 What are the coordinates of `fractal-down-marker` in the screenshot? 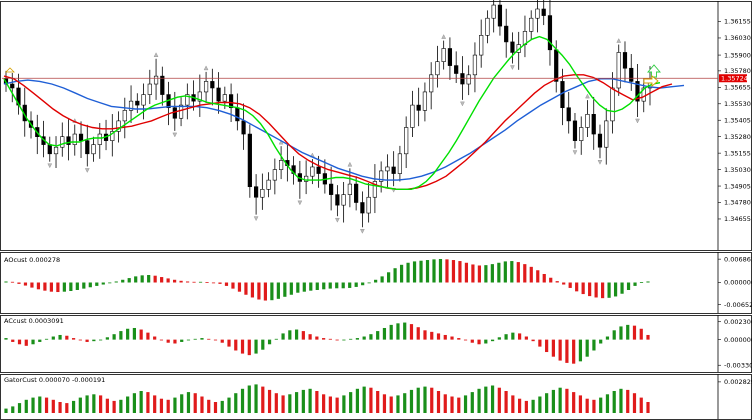 It's located at (512, 67).